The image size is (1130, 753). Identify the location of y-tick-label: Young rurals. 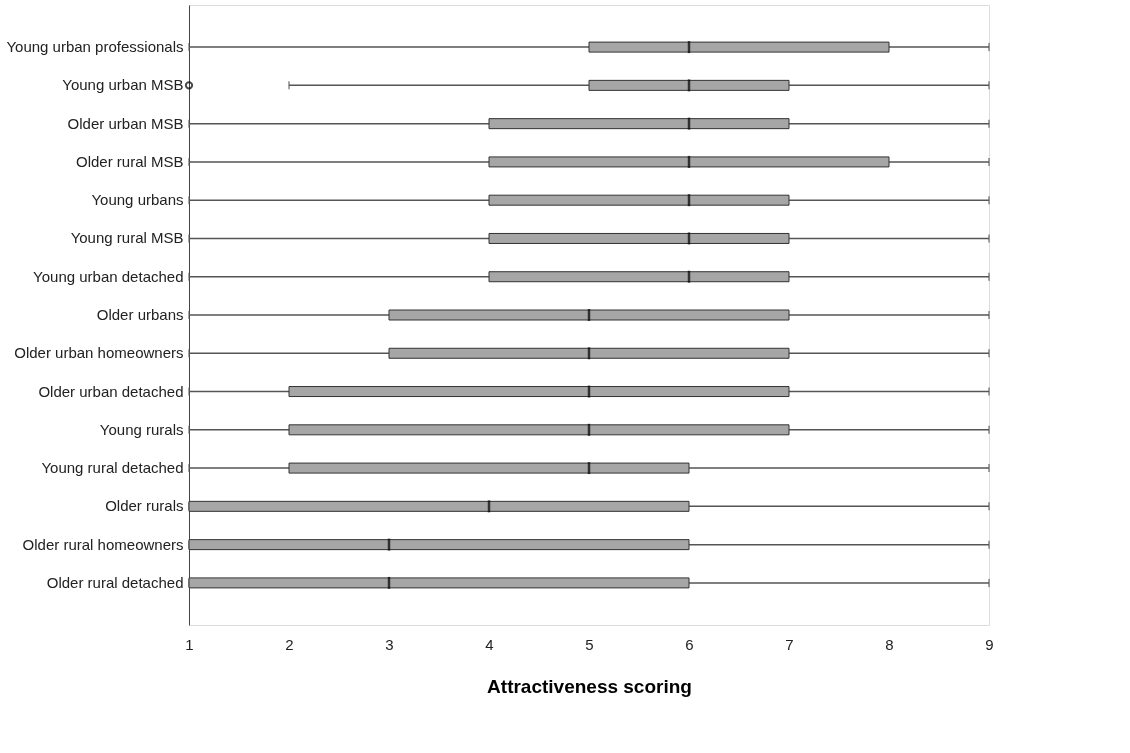
(141, 429).